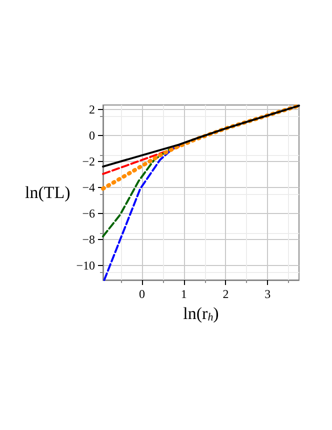 This screenshot has width=332, height=430. Describe the element at coordinates (88, 239) in the screenshot. I see `y-tick-label: −8` at that location.